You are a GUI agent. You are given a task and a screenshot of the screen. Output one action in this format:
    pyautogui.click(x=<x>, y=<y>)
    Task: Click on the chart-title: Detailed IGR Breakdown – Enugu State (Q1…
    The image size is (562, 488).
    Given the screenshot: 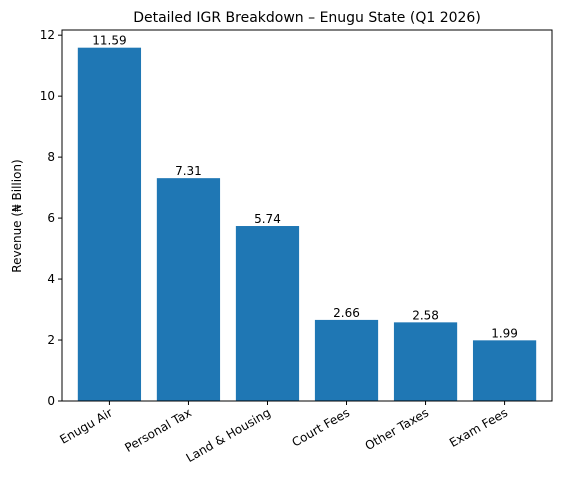 What is the action you would take?
    pyautogui.click(x=307, y=18)
    